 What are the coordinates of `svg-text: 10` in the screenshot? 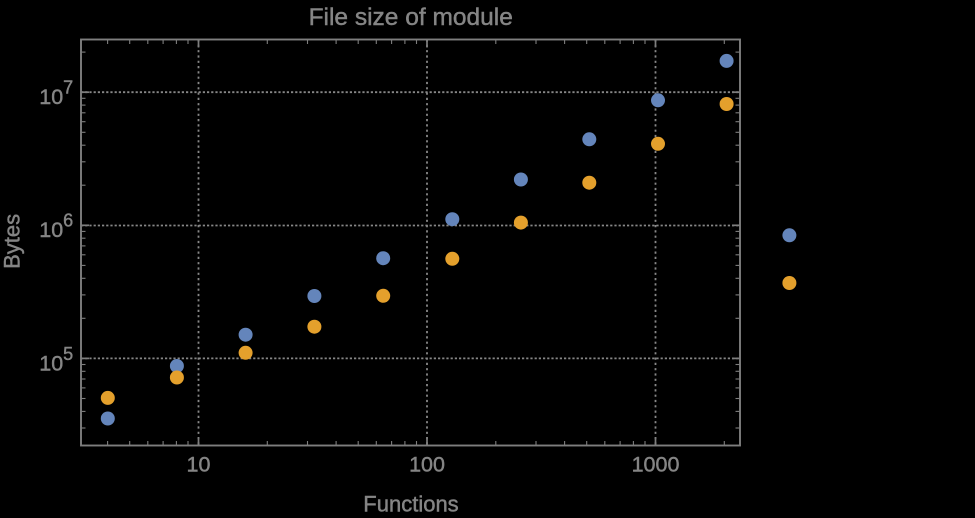 It's located at (199, 465).